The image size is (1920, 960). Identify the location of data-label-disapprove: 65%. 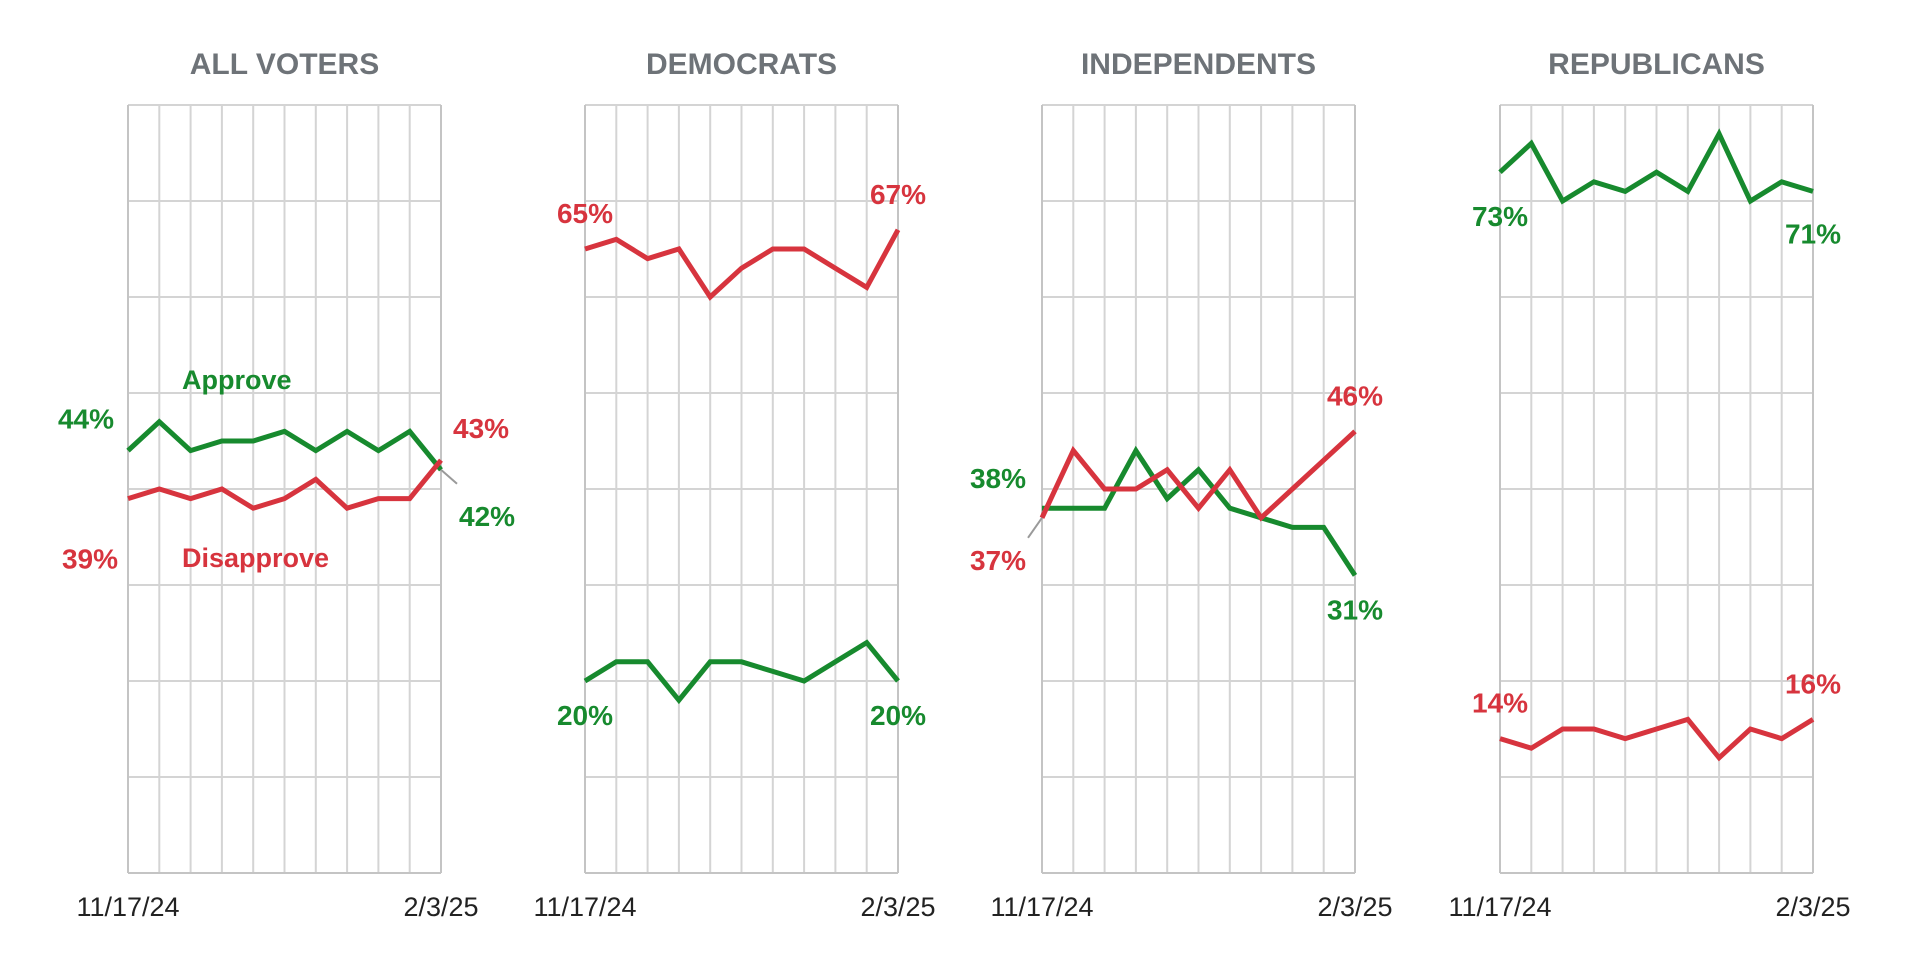
(585, 213).